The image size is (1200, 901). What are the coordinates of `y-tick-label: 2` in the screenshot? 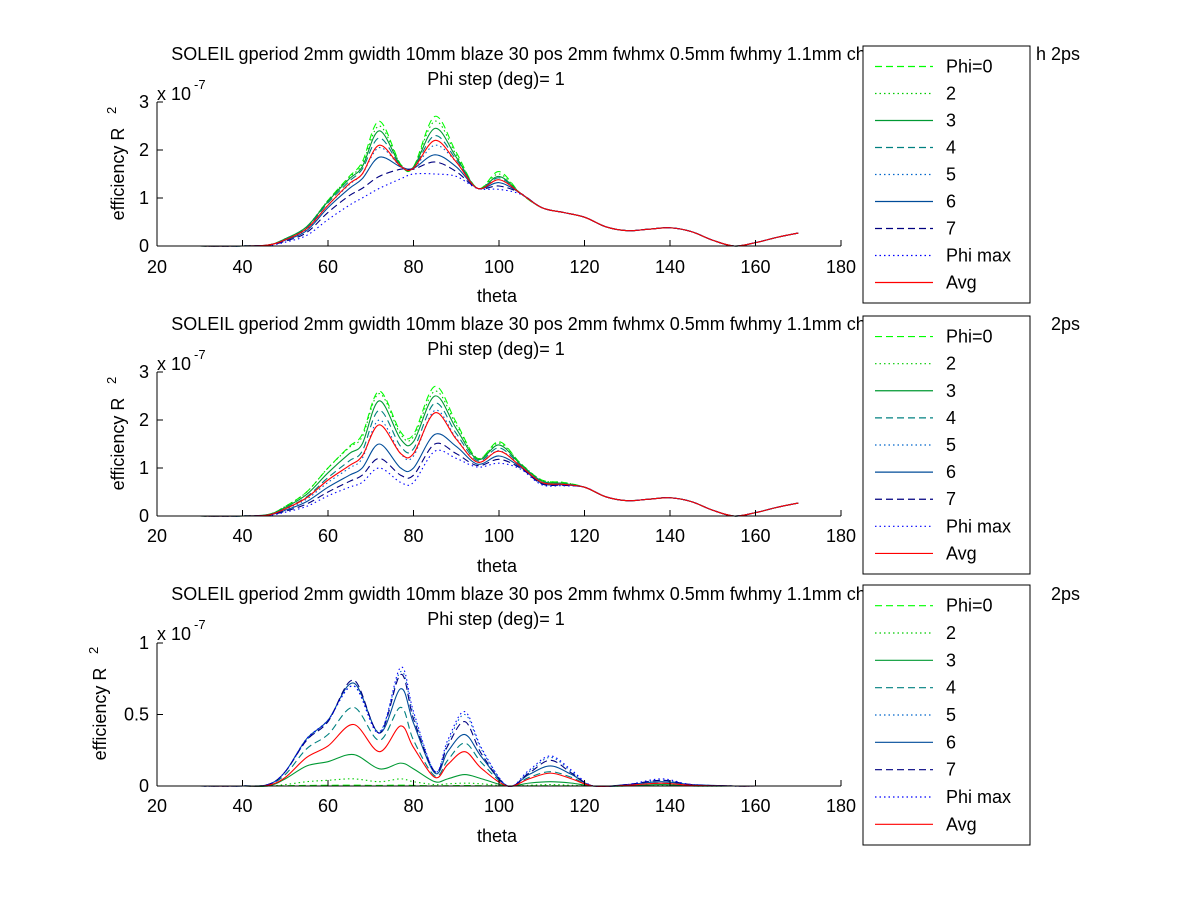 It's located at (144, 420).